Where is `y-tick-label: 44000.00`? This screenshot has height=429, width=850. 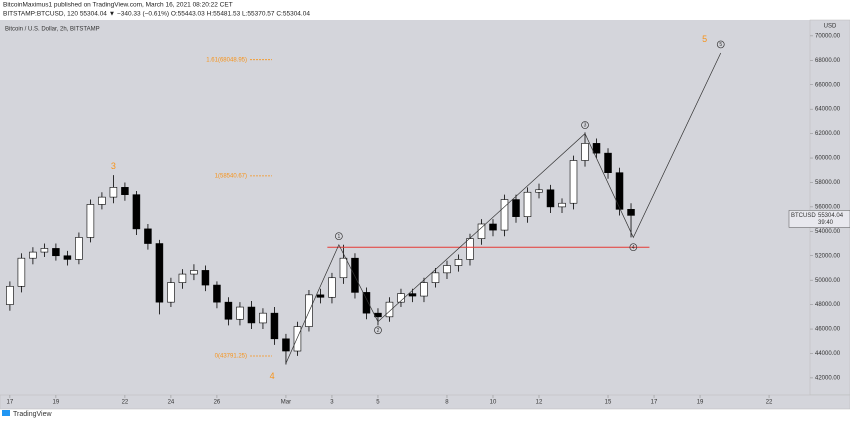 y-tick-label: 44000.00 is located at coordinates (828, 354).